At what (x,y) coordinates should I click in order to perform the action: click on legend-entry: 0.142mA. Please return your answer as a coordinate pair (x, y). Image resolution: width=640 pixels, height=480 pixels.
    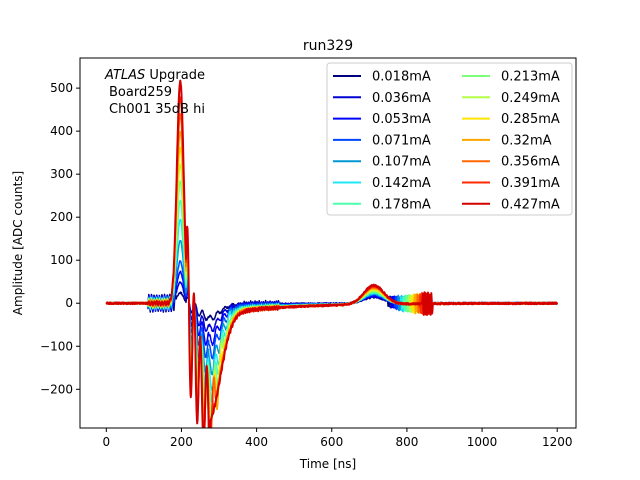
    Looking at the image, I should click on (401, 183).